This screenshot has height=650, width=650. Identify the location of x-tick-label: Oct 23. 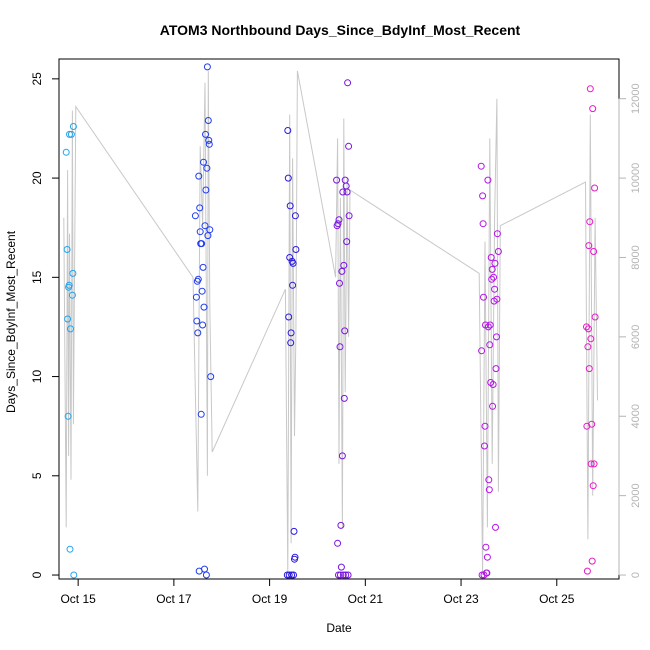
(461, 599).